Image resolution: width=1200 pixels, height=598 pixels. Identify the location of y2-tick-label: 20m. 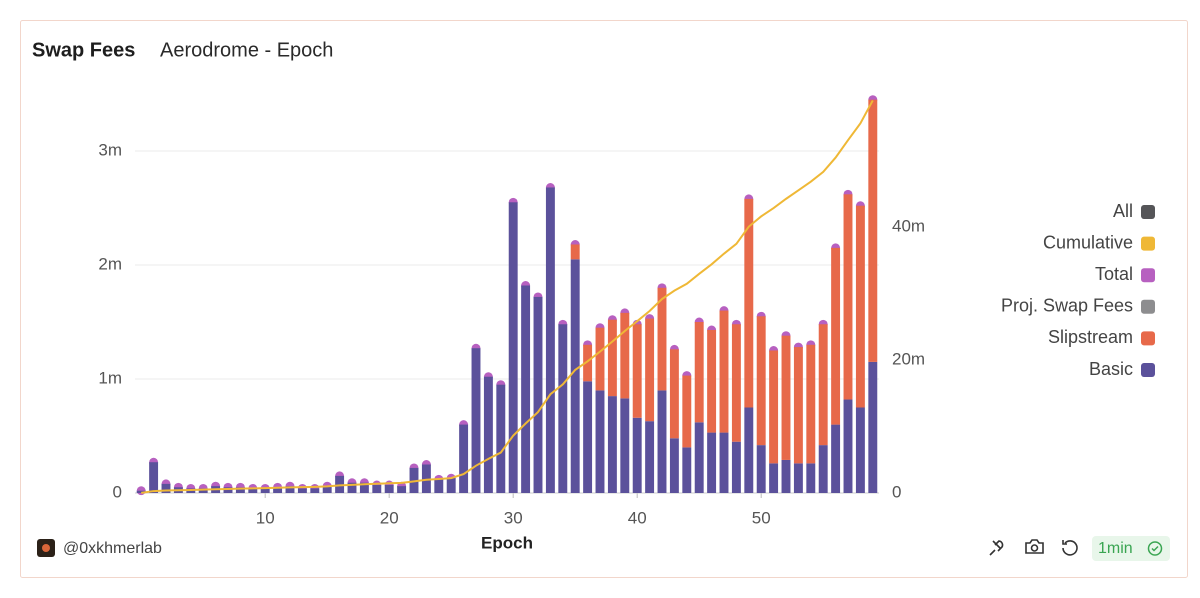
(908, 358).